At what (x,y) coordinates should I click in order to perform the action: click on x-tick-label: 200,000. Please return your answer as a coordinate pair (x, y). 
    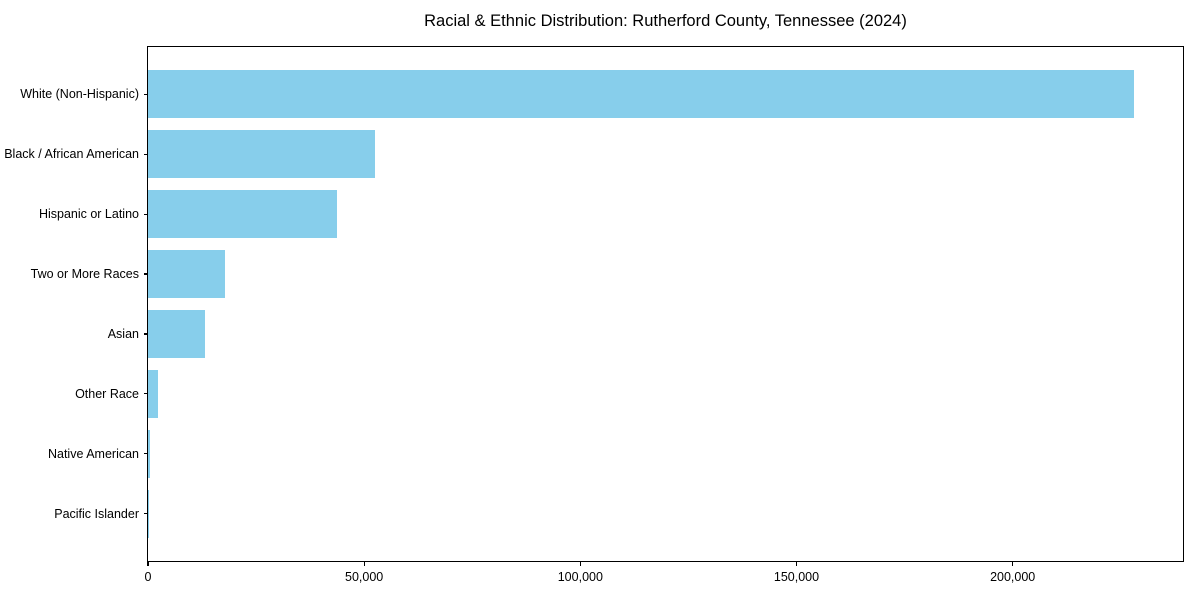
    Looking at the image, I should click on (1013, 577).